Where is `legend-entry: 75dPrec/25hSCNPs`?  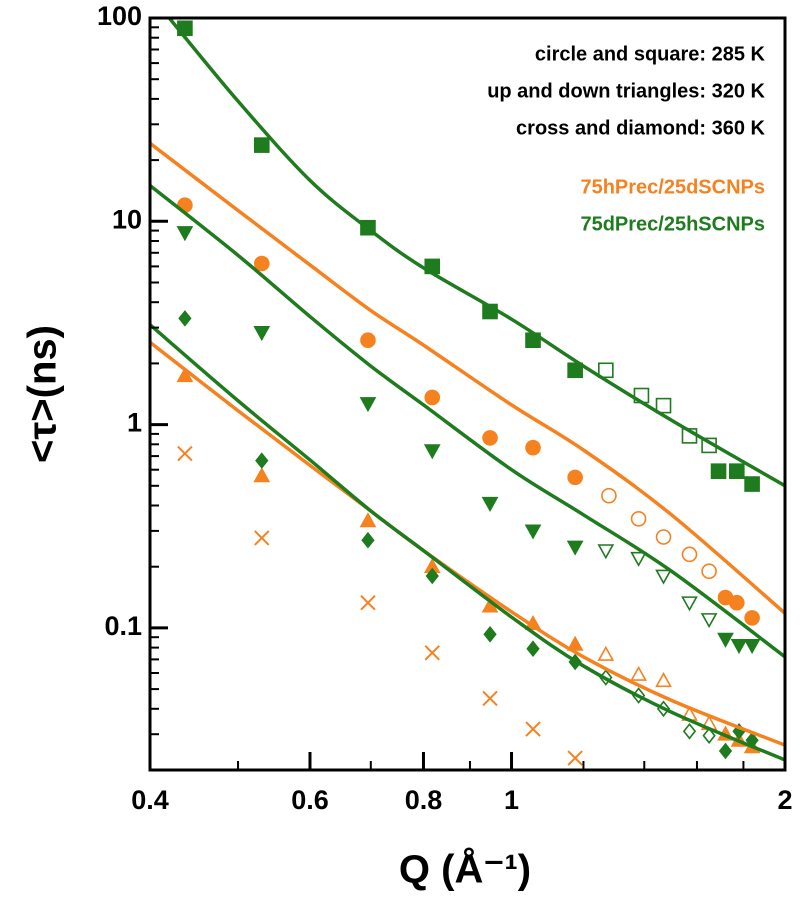 legend-entry: 75dPrec/25hSCNPs is located at coordinates (672, 224).